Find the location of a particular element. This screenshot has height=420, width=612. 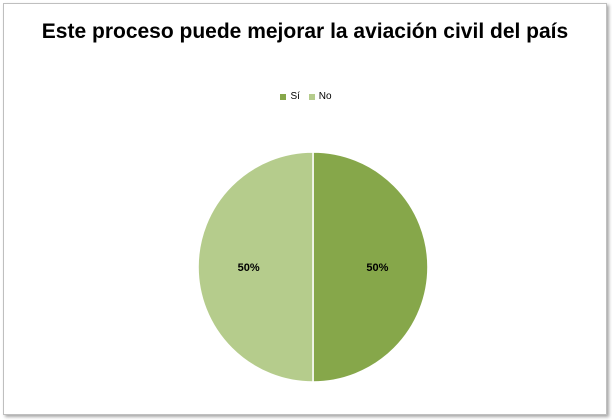

legend-label-si: Sí is located at coordinates (295, 96).